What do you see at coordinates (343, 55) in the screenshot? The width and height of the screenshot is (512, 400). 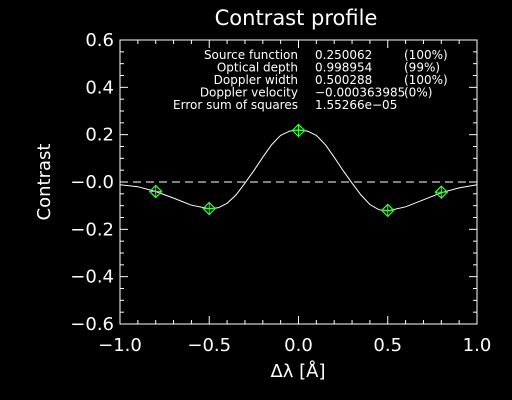 I see `fit-parameter-value: 0.250062` at bounding box center [343, 55].